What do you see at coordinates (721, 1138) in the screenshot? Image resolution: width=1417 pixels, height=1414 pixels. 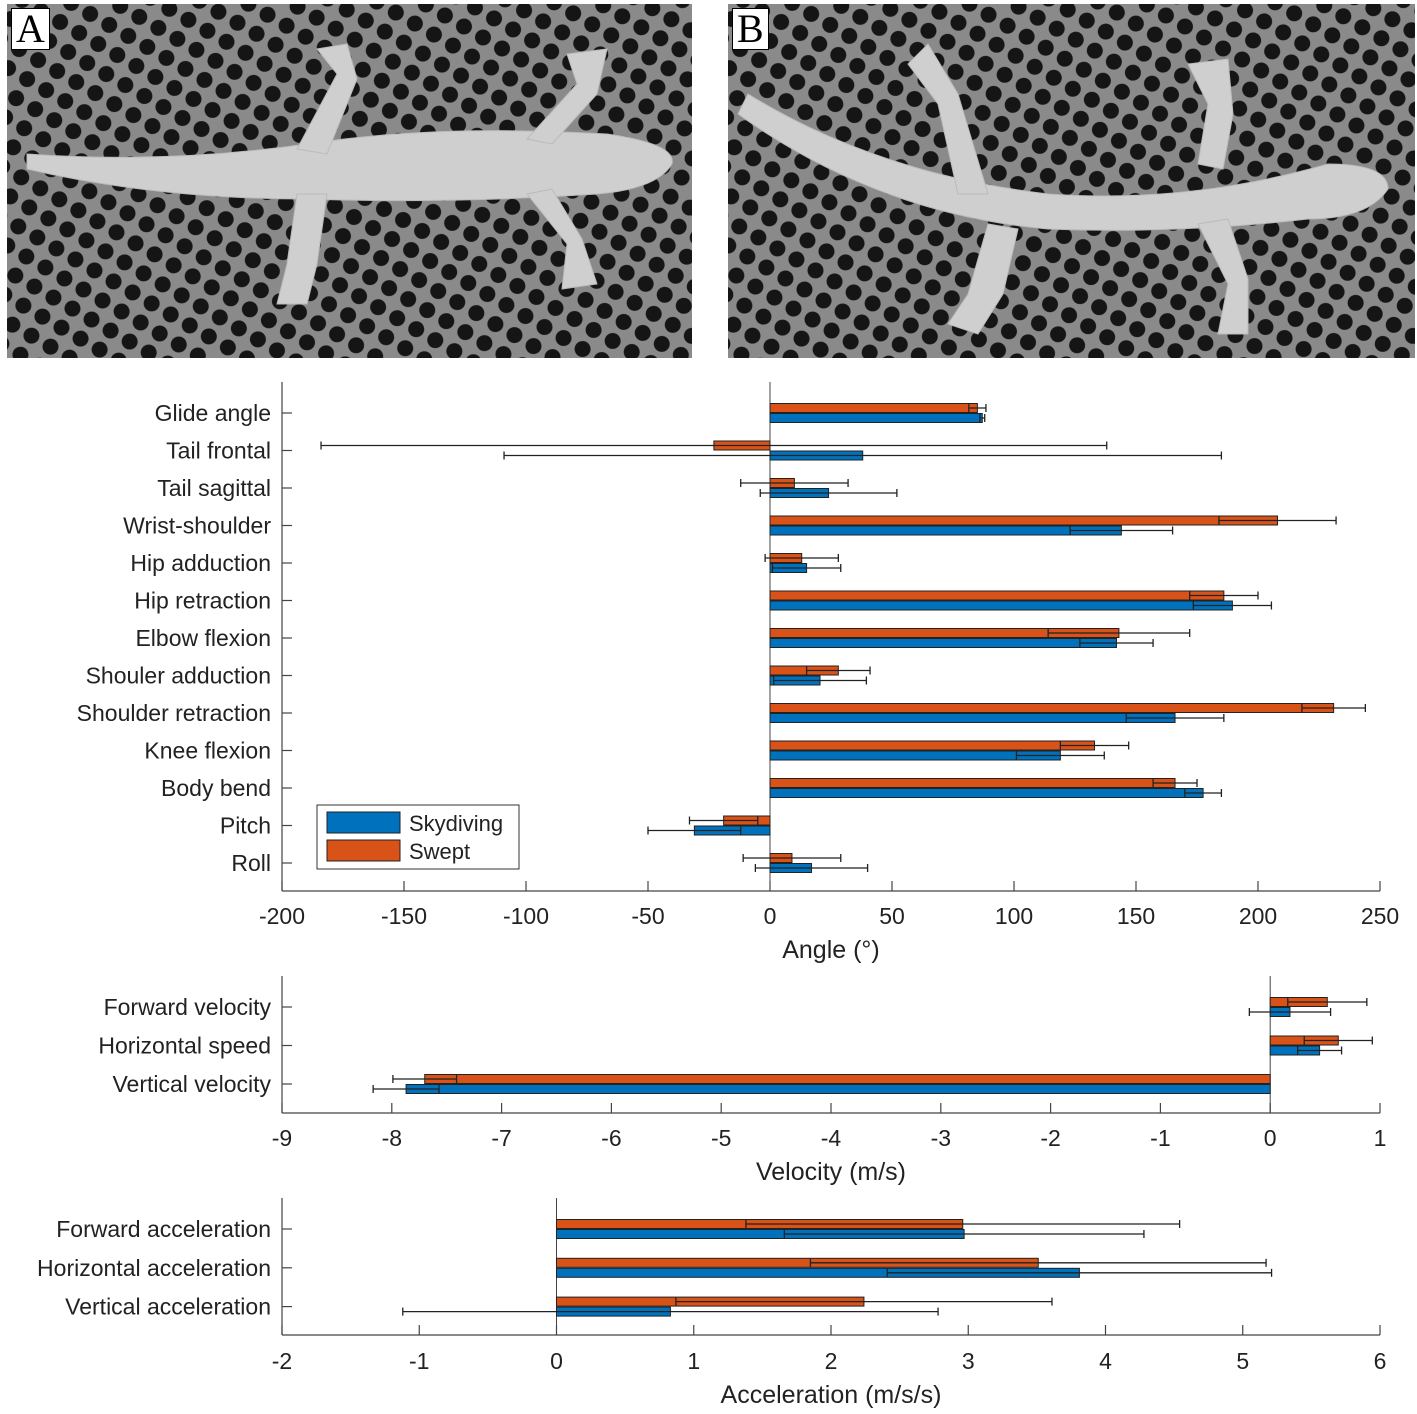 I see `x-tick-label: -5` at bounding box center [721, 1138].